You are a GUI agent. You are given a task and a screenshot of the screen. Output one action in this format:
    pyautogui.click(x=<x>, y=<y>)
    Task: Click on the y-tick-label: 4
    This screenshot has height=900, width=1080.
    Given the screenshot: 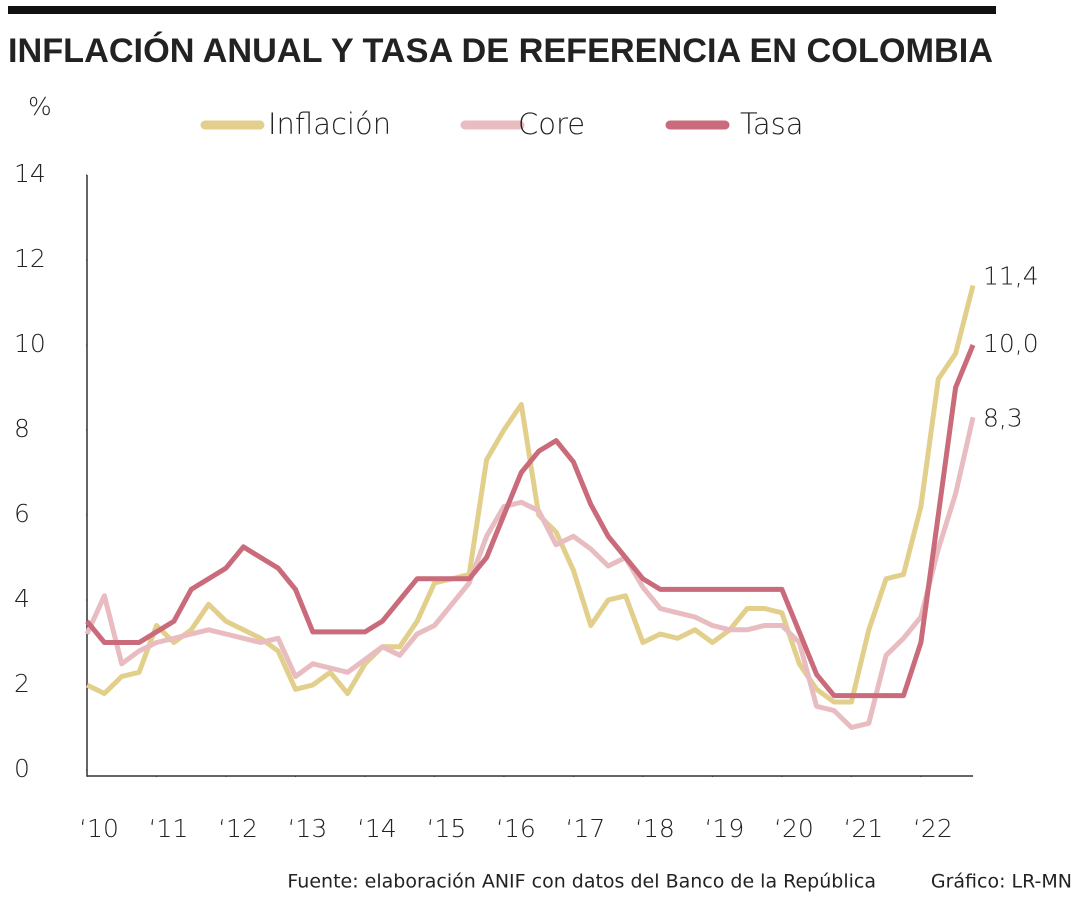 What is the action you would take?
    pyautogui.click(x=22, y=598)
    